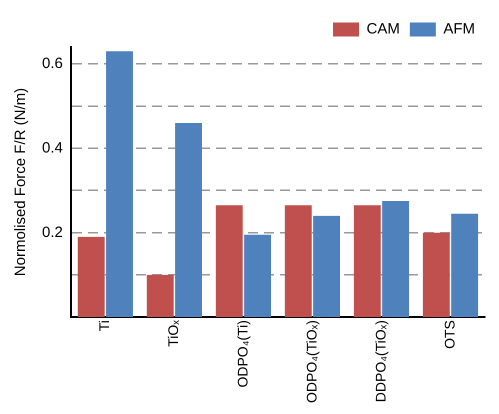  What do you see at coordinates (104, 326) in the screenshot?
I see `x-tick-label: Ti` at bounding box center [104, 326].